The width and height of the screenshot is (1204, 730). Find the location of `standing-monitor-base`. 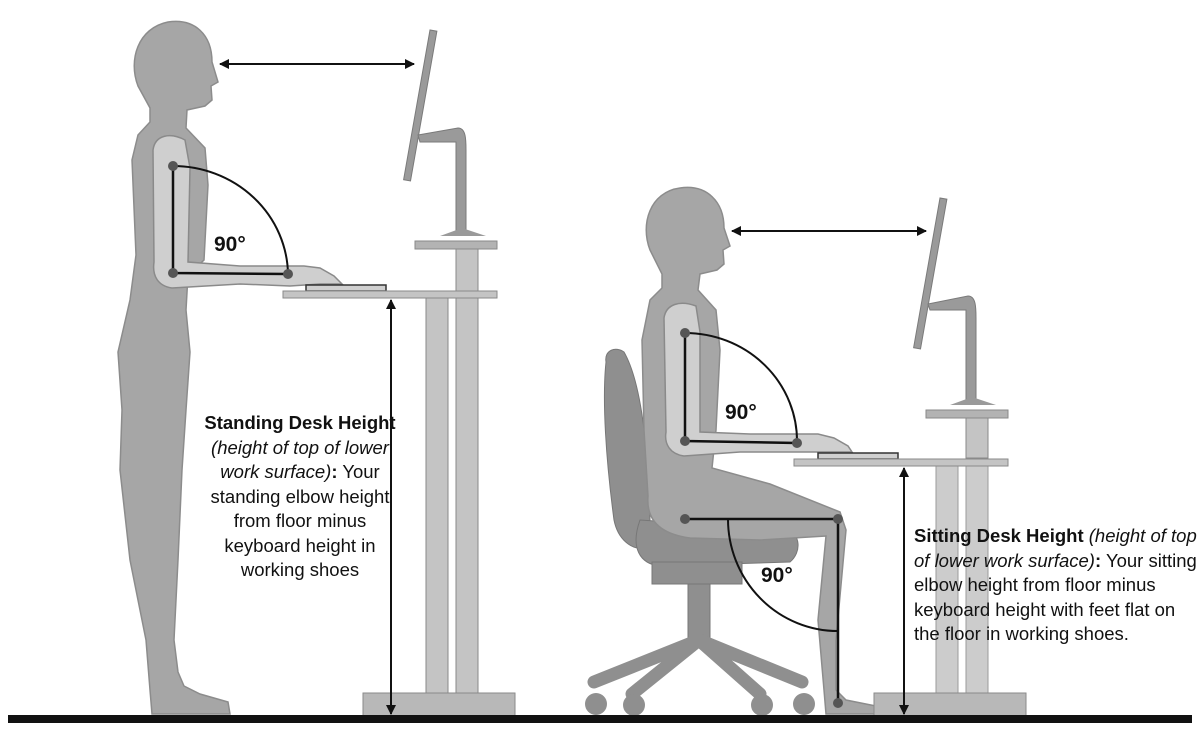

standing-monitor-base is located at coordinates (463, 232).